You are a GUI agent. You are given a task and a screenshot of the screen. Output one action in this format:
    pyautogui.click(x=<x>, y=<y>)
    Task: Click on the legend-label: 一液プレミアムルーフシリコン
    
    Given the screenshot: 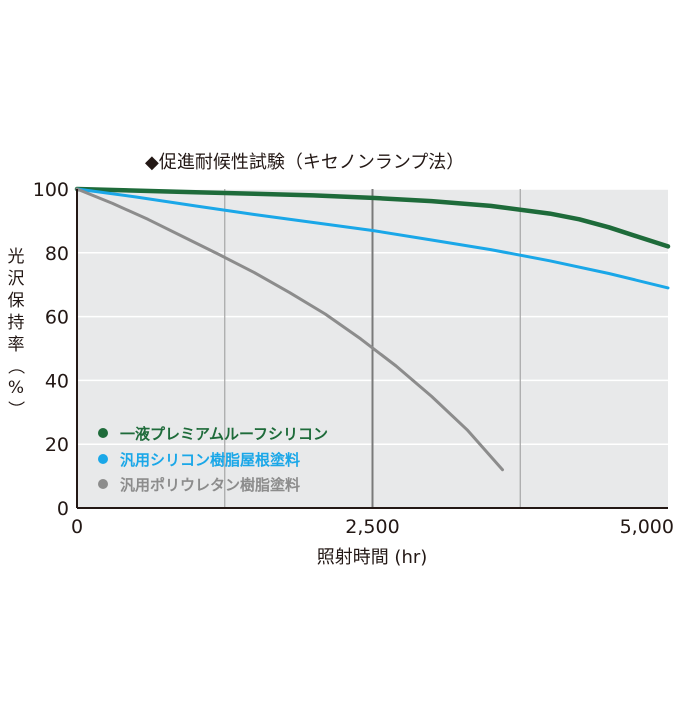 What is the action you would take?
    pyautogui.click(x=224, y=434)
    